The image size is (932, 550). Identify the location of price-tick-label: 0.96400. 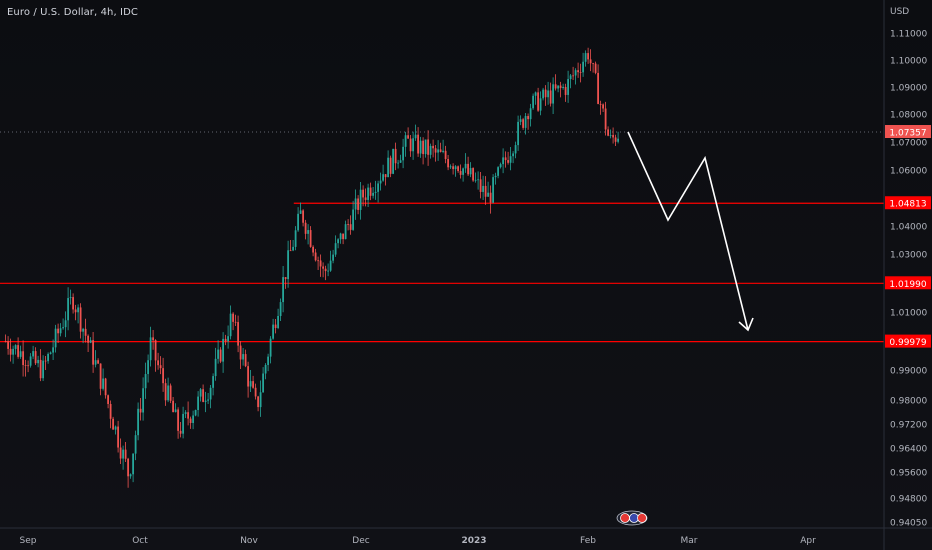
(908, 450).